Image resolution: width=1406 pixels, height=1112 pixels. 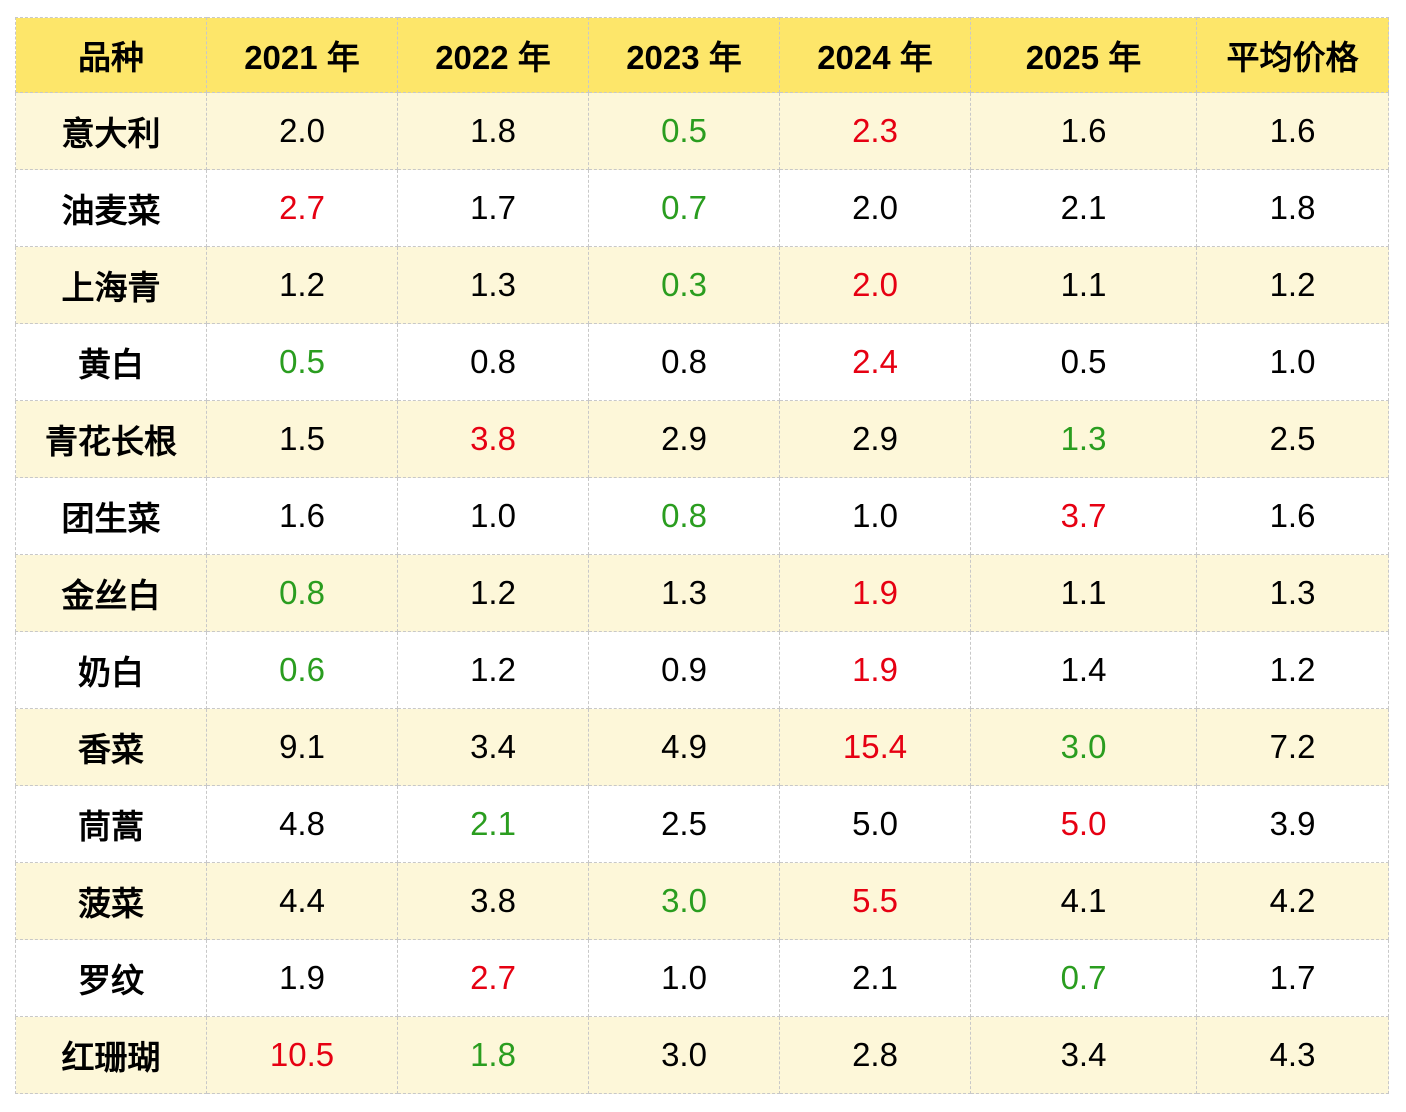 I want to click on table-row: 金丝白 0.8 1.2 1.3 1.9 1.1 1.3, so click(x=702, y=593).